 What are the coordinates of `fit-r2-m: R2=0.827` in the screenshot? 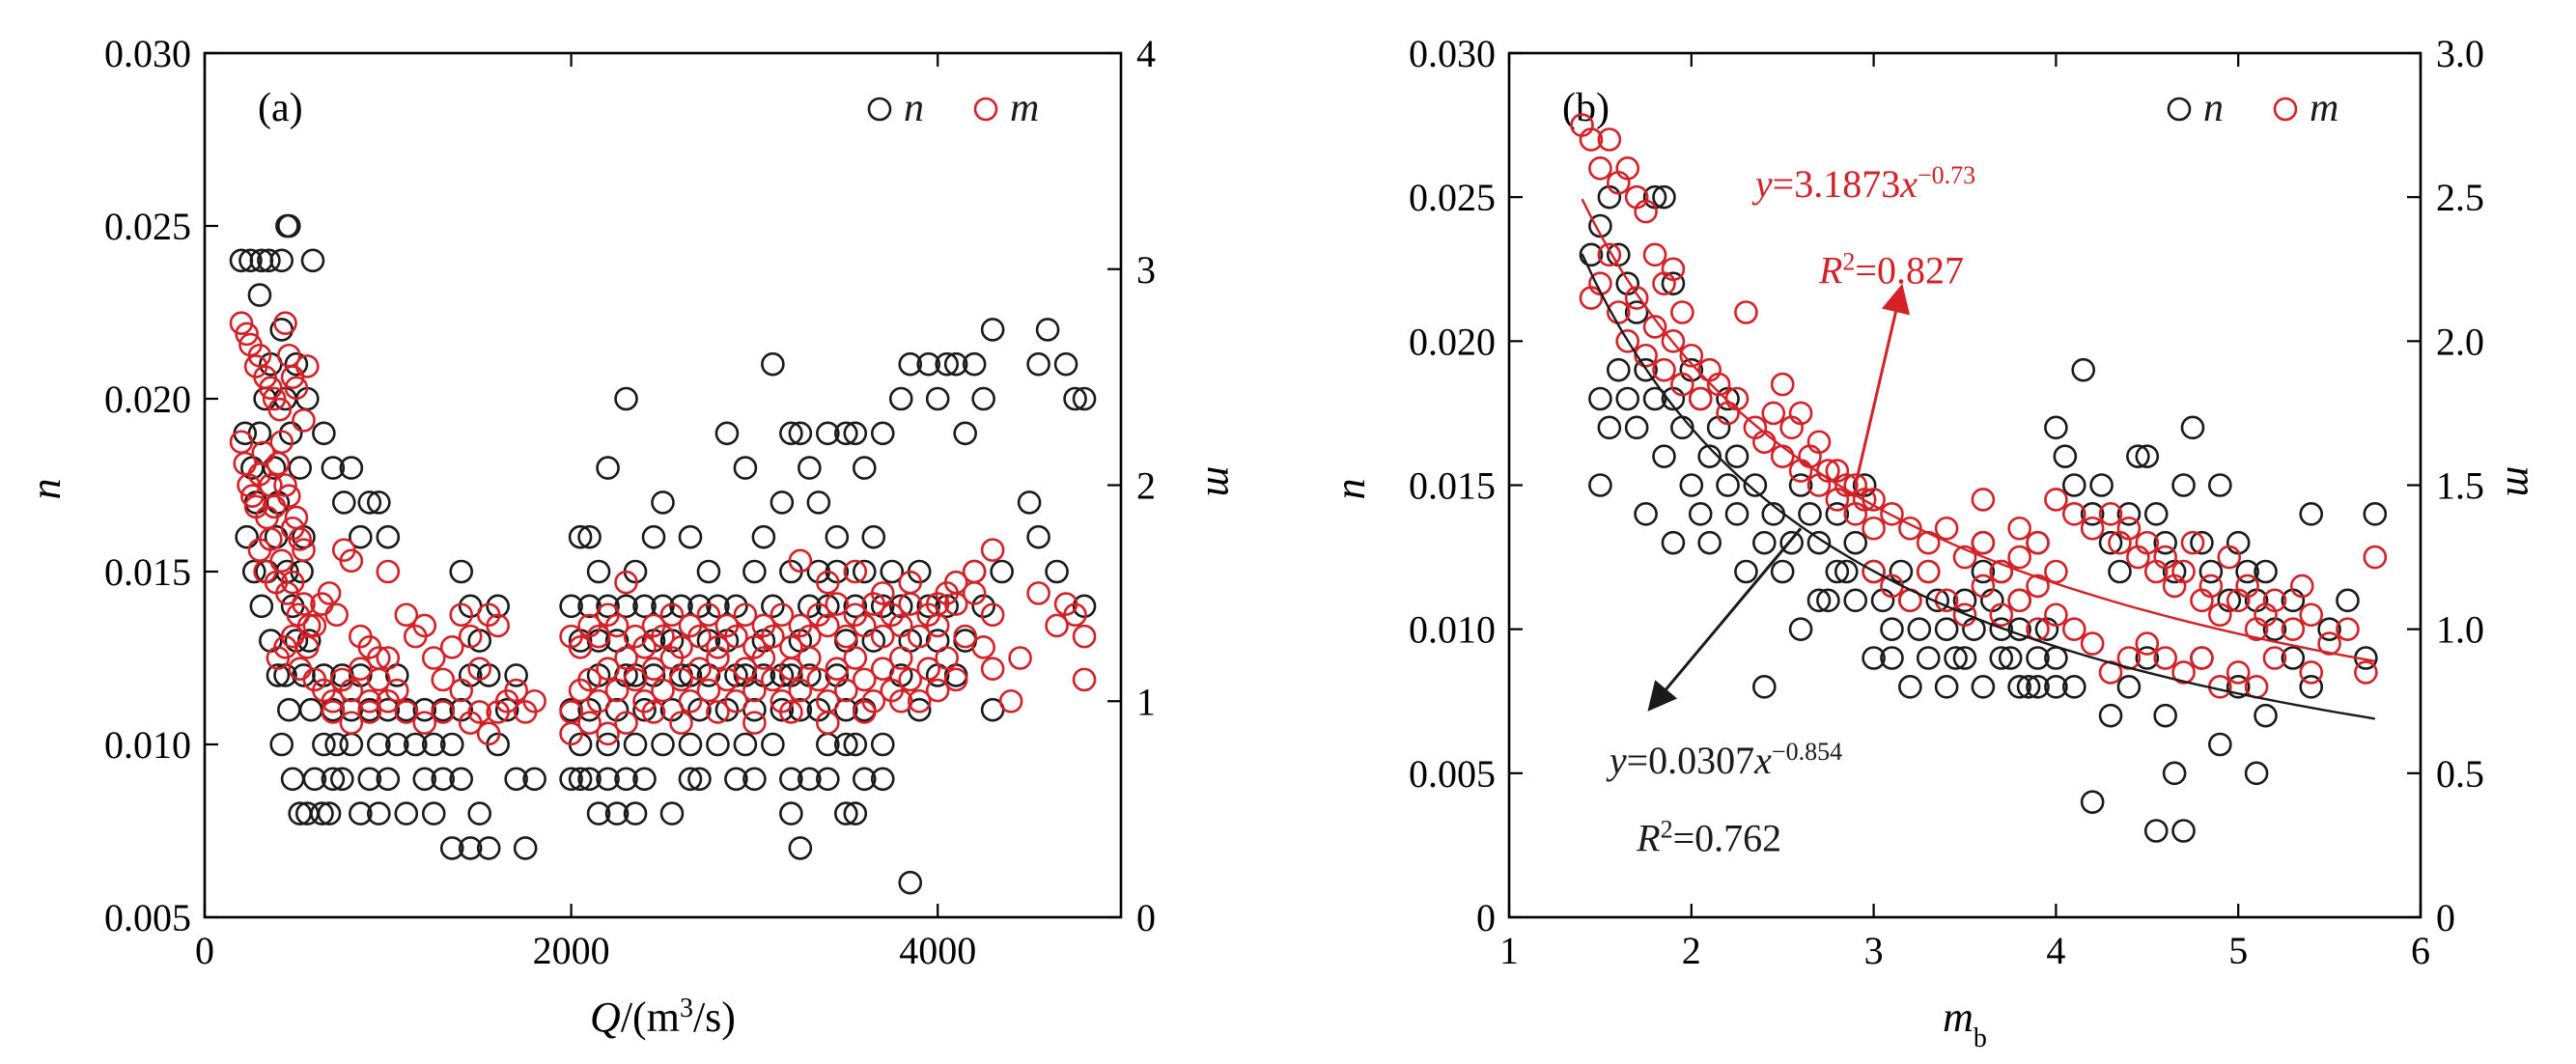 It's located at (1891, 270).